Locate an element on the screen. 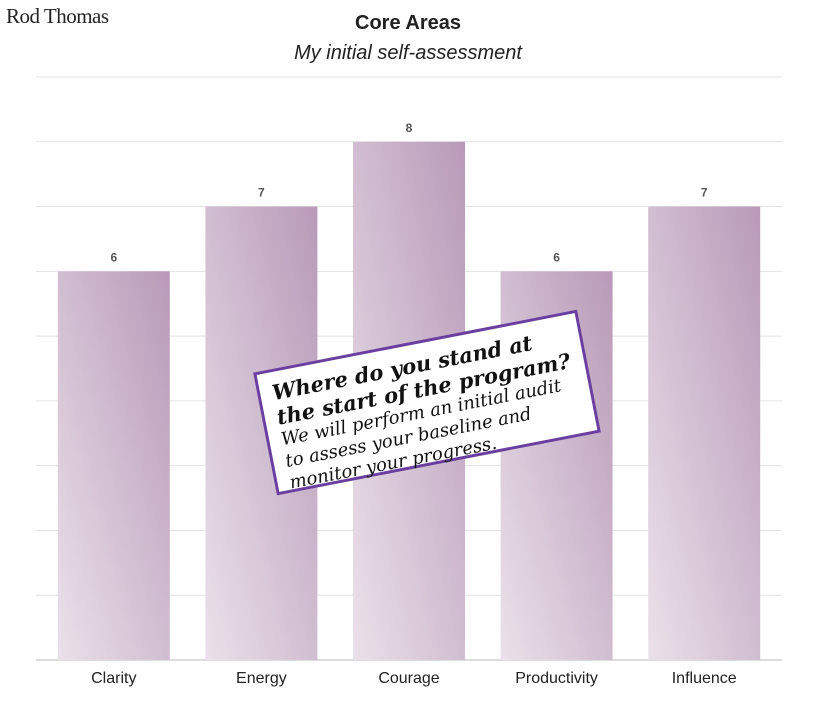 The width and height of the screenshot is (816, 720). category-label: Clarity is located at coordinates (113, 678).